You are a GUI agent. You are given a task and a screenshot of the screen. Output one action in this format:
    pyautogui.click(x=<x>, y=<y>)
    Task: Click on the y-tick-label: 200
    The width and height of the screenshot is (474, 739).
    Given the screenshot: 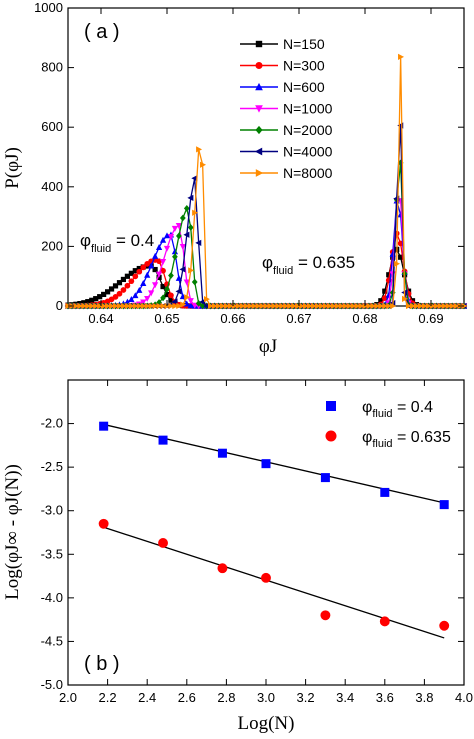 What is the action you would take?
    pyautogui.click(x=52, y=245)
    